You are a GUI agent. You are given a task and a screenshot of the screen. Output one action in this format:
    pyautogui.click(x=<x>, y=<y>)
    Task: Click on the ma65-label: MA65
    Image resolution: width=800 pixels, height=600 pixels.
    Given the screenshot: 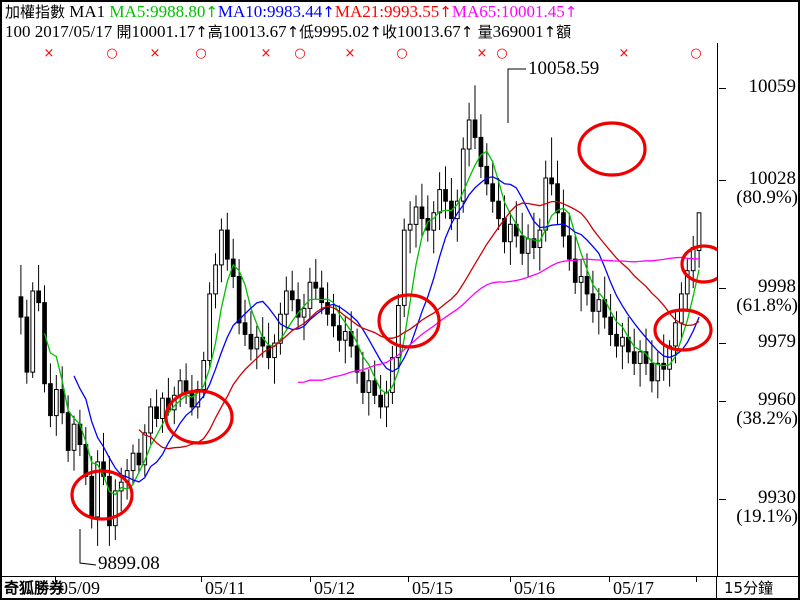 What is the action you would take?
    pyautogui.click(x=474, y=11)
    